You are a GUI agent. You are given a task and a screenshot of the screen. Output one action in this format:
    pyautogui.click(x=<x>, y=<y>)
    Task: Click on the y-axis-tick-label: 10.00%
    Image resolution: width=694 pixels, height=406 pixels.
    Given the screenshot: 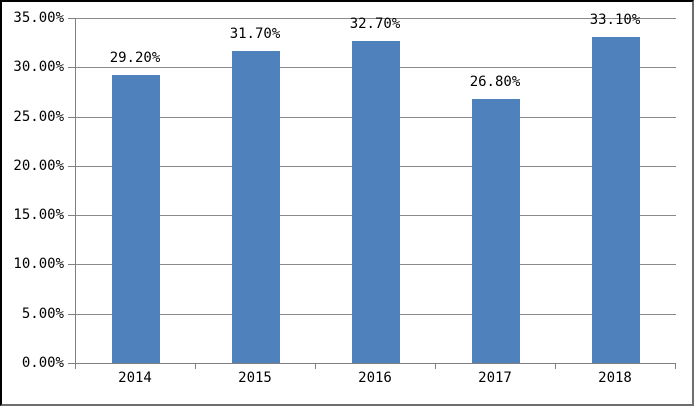 What is the action you would take?
    pyautogui.click(x=38, y=264)
    